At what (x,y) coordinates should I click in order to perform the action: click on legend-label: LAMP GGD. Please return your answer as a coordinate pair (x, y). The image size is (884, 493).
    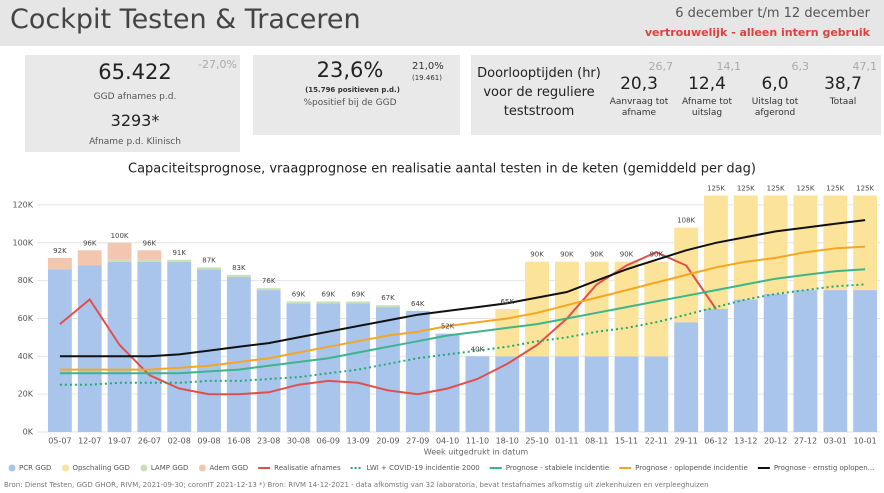
    Looking at the image, I should click on (170, 468).